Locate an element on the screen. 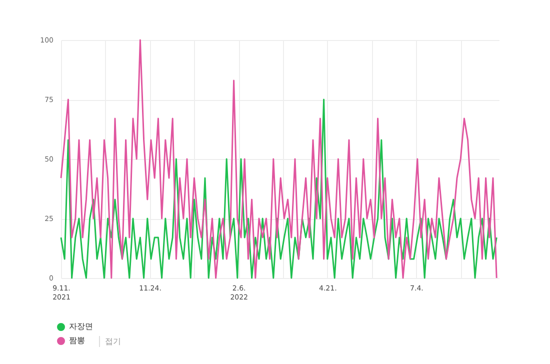 The width and height of the screenshot is (550, 364). legend-label: 짬뽕 is located at coordinates (77, 340).